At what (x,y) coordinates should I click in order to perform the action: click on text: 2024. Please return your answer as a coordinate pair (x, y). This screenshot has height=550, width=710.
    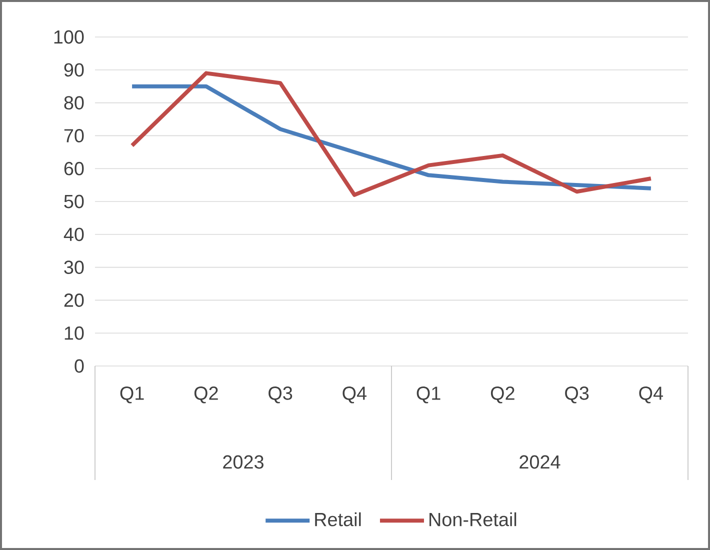
    Looking at the image, I should click on (540, 462).